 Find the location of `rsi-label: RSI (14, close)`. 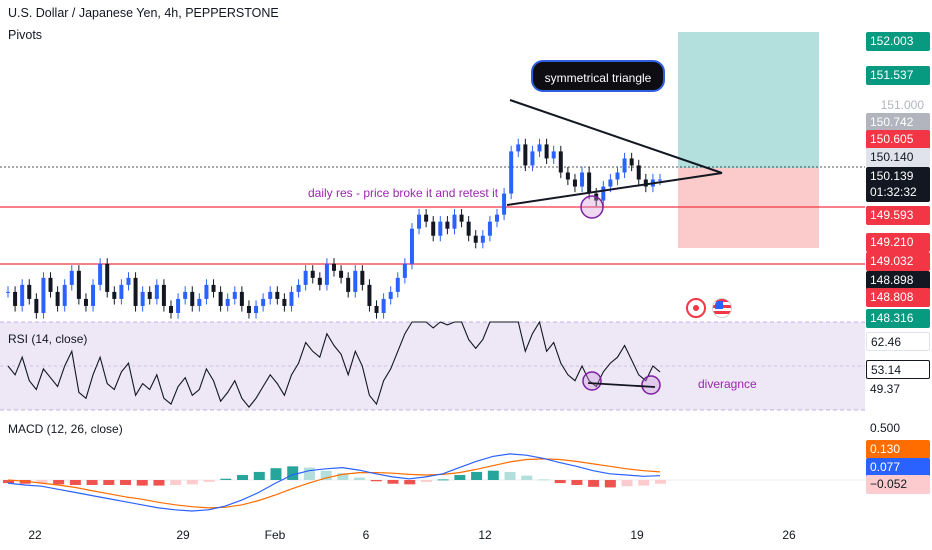

rsi-label: RSI (14, close) is located at coordinates (48, 339).